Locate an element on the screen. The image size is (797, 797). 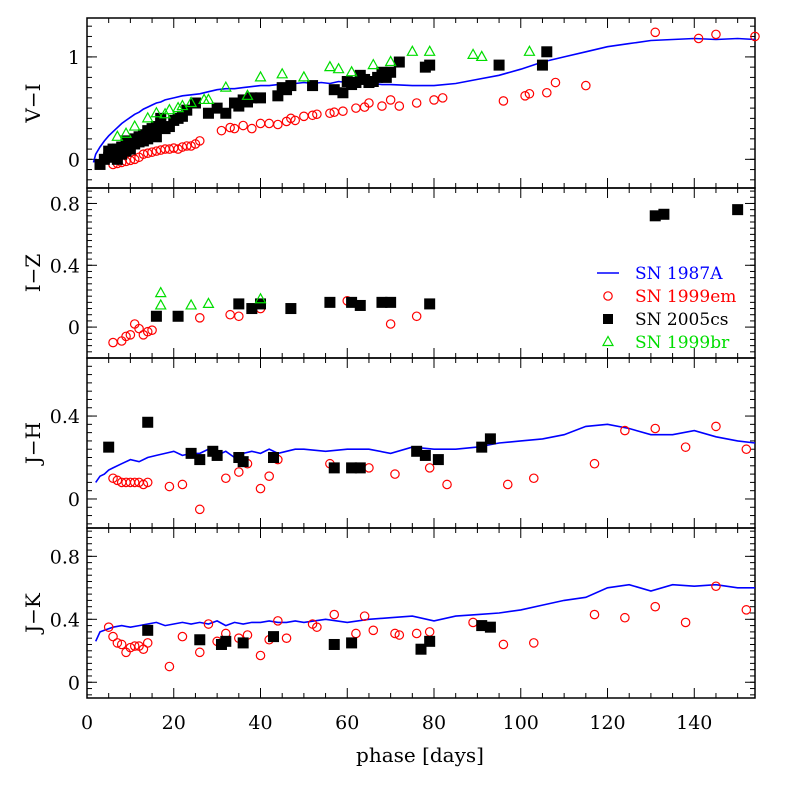
y-axis-label: J−H is located at coordinates (33, 444).